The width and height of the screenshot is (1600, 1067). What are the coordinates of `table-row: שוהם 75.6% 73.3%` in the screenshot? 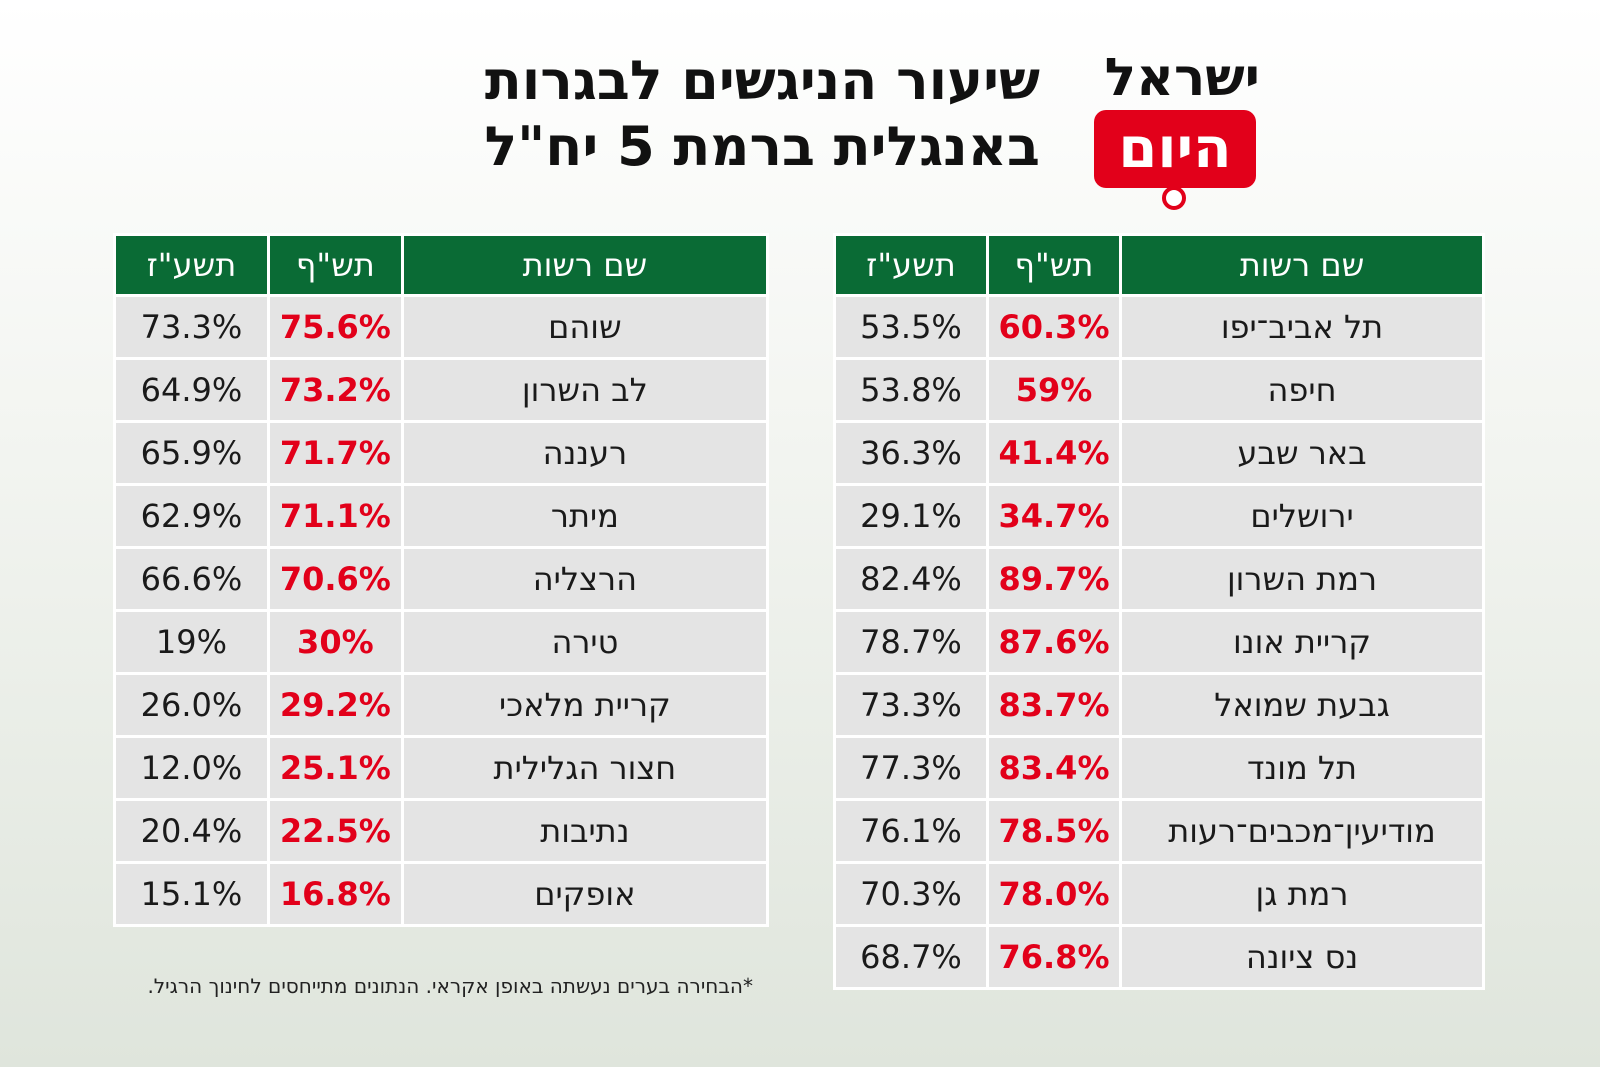 It's located at (441, 327).